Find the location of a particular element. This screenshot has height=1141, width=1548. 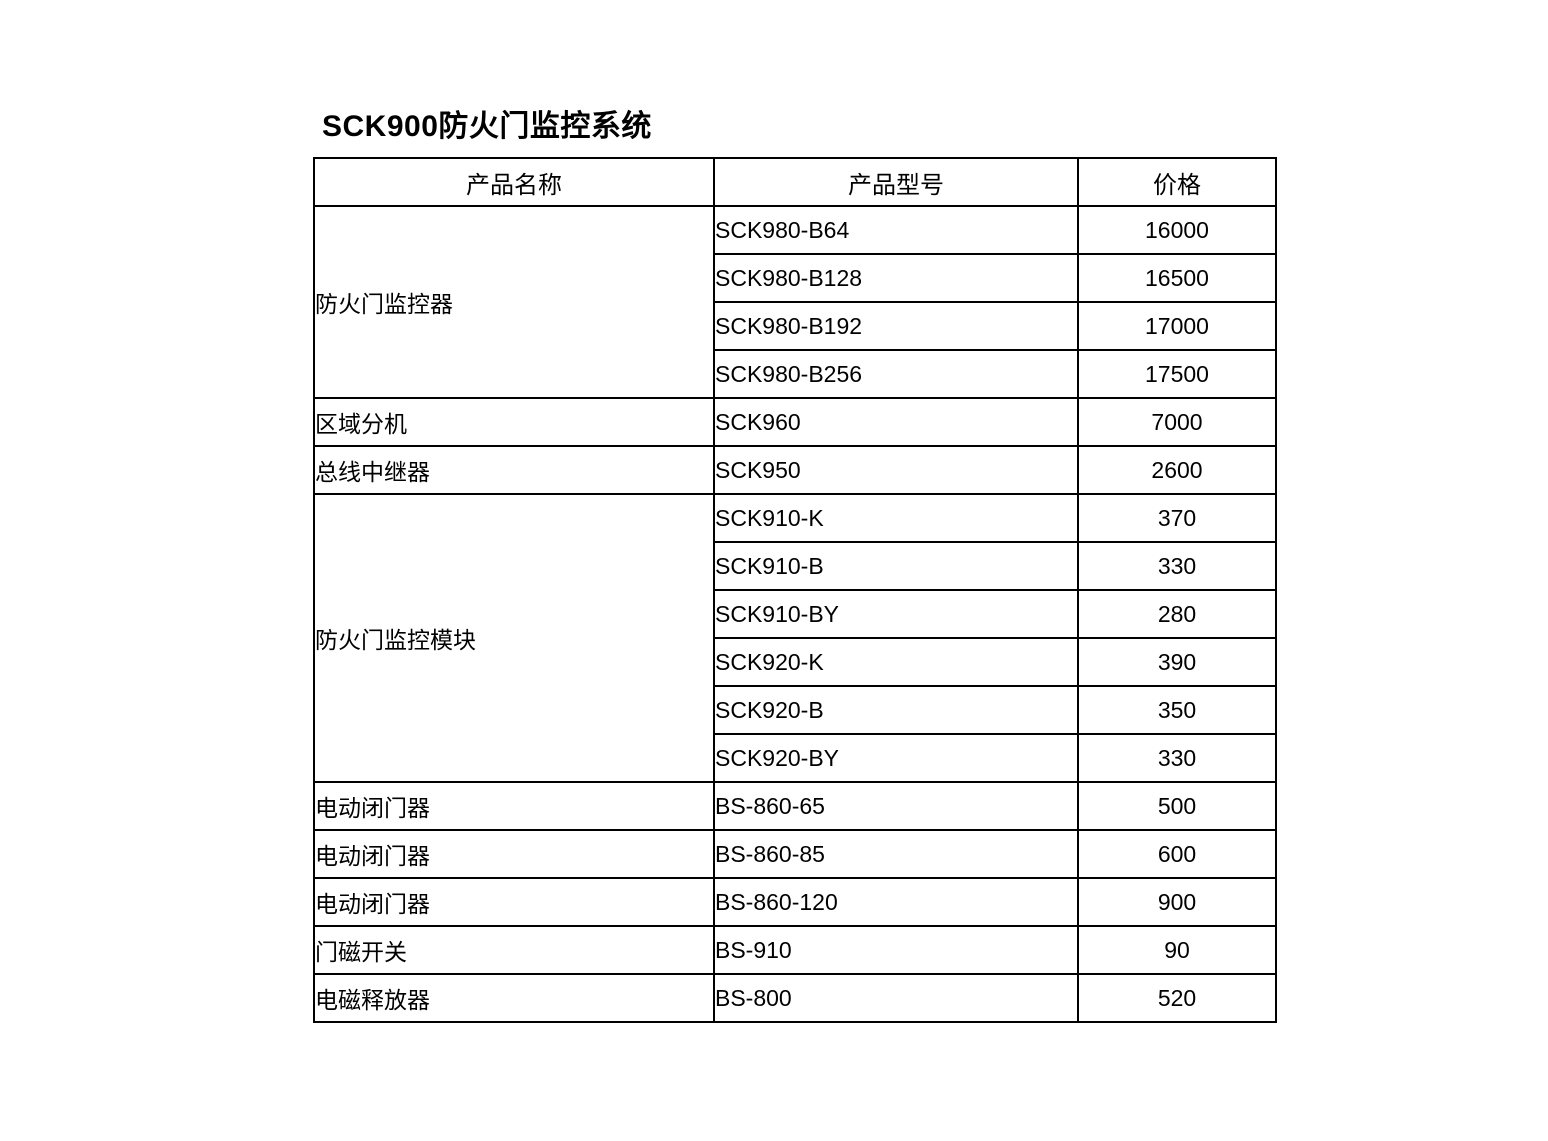

price-cell: 600 is located at coordinates (1177, 854).